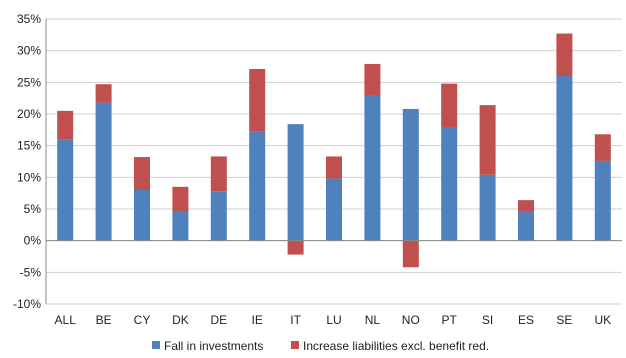  I want to click on x-tick-label: ALL, so click(66, 320).